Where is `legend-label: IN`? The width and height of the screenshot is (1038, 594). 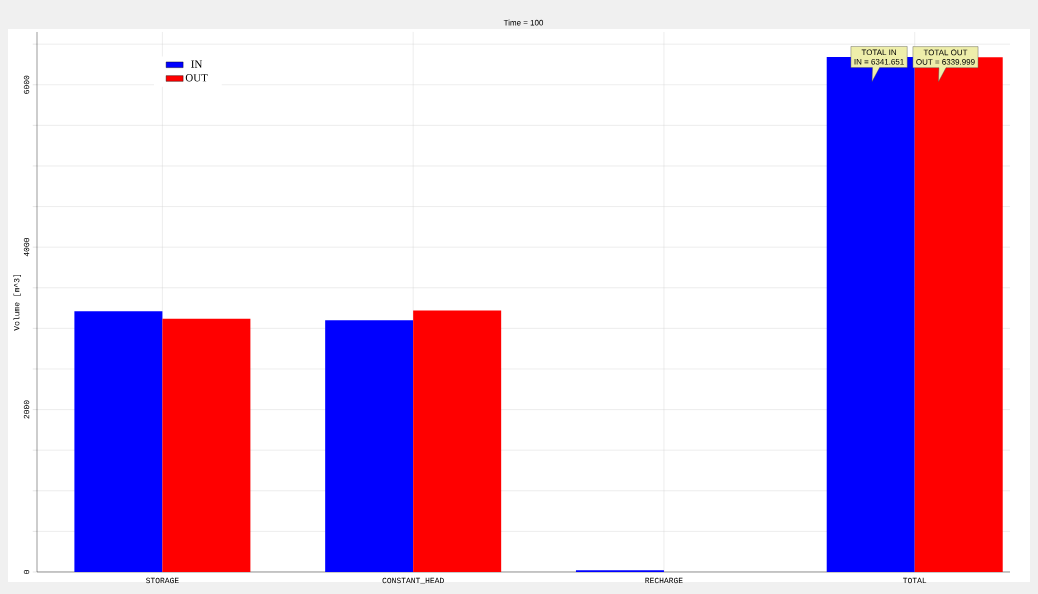
legend-label: IN is located at coordinates (197, 64).